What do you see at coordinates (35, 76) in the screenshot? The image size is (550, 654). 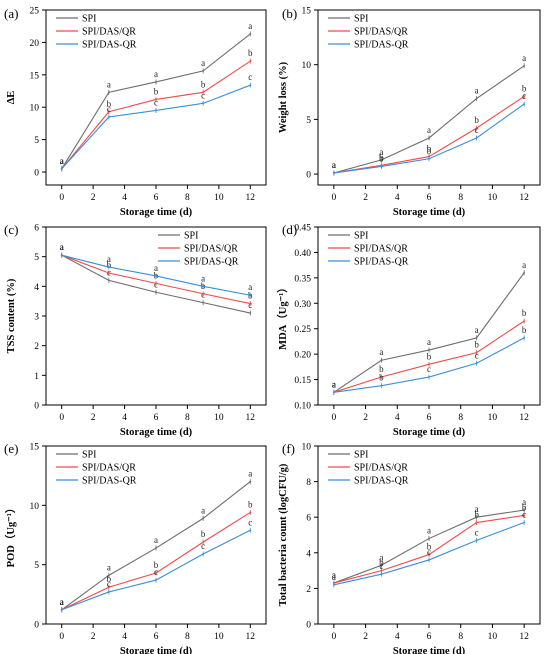 I see `y-tick-label: 15` at bounding box center [35, 76].